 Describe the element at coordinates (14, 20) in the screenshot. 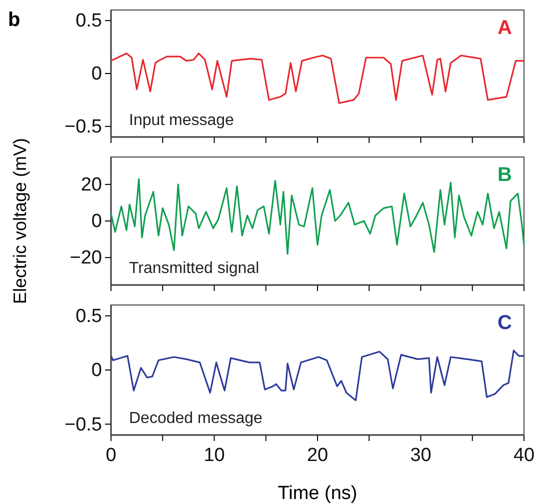

I see `chart-title: b` at that location.